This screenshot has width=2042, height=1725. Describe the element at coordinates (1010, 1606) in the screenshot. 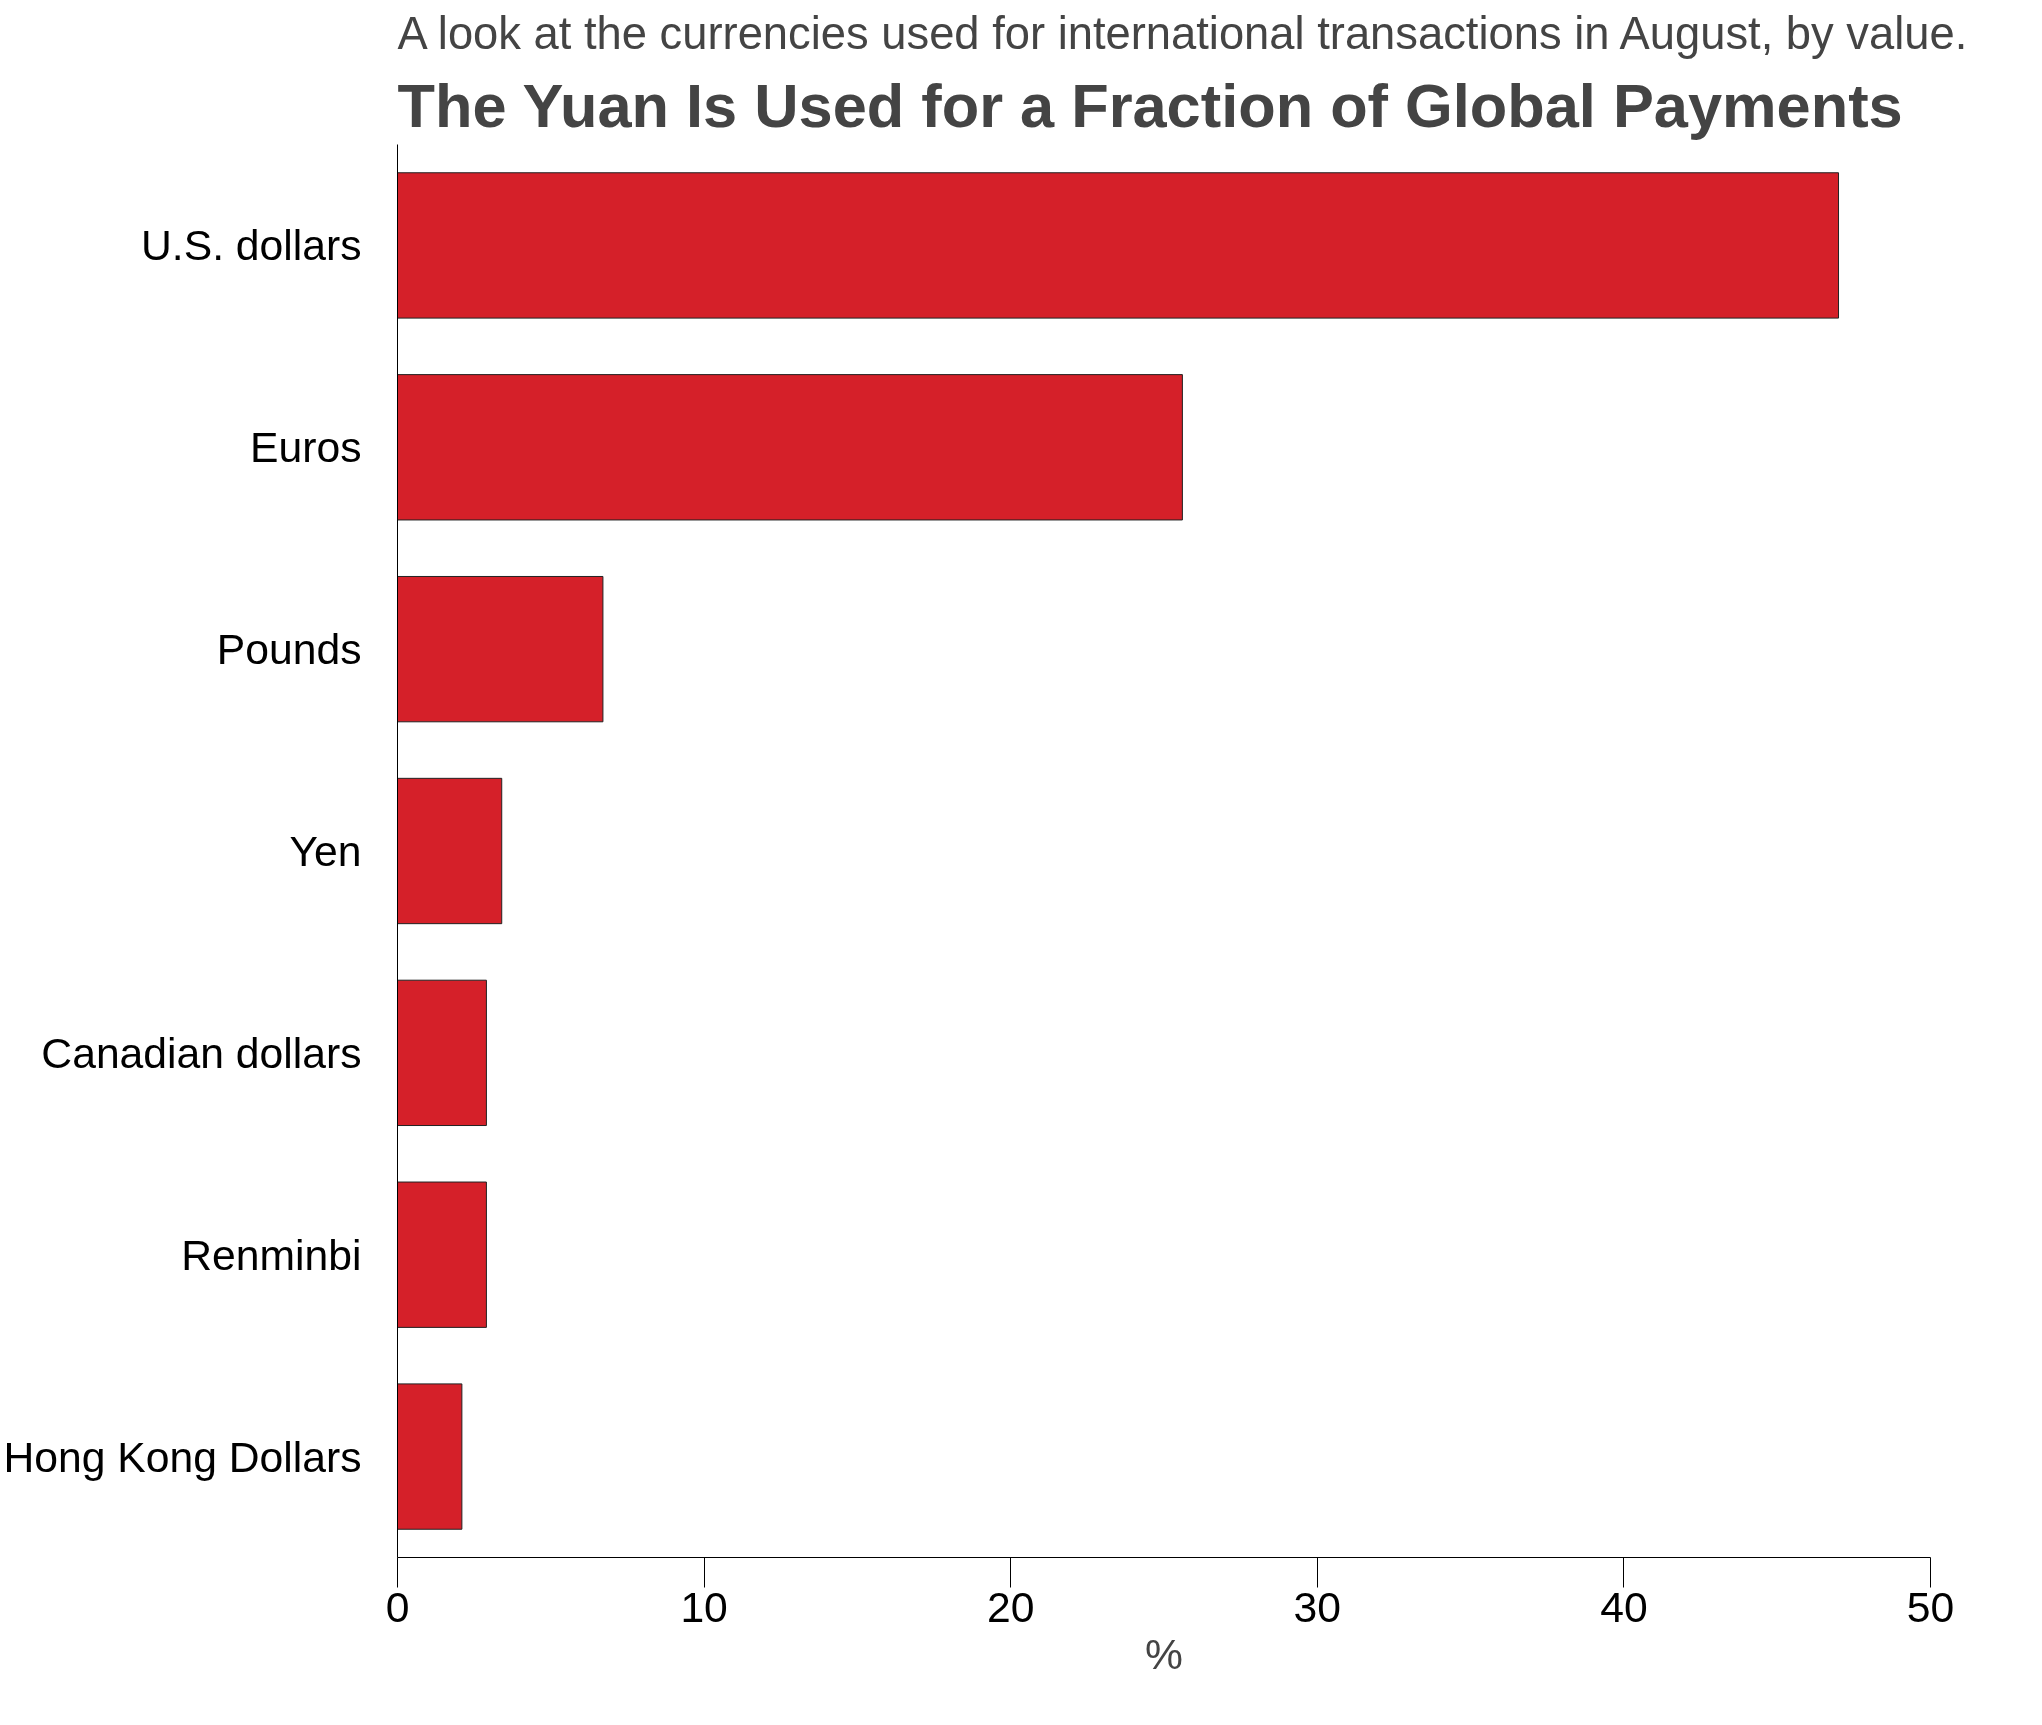

I see `x-tick-label: 20` at that location.